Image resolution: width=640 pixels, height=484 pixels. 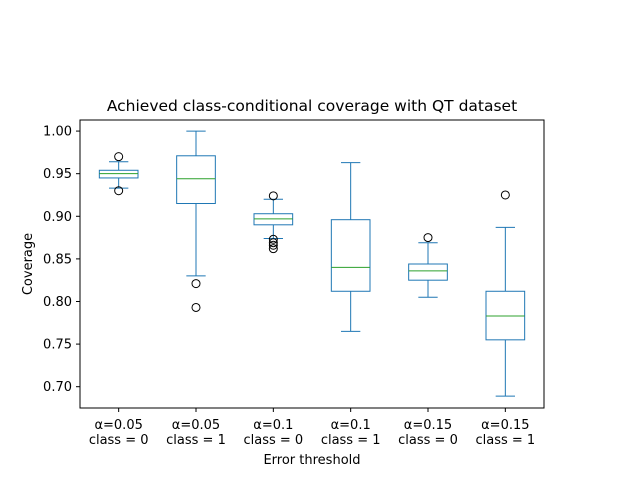 I want to click on x-tick-label: α=0.05 class = 1, so click(x=196, y=433).